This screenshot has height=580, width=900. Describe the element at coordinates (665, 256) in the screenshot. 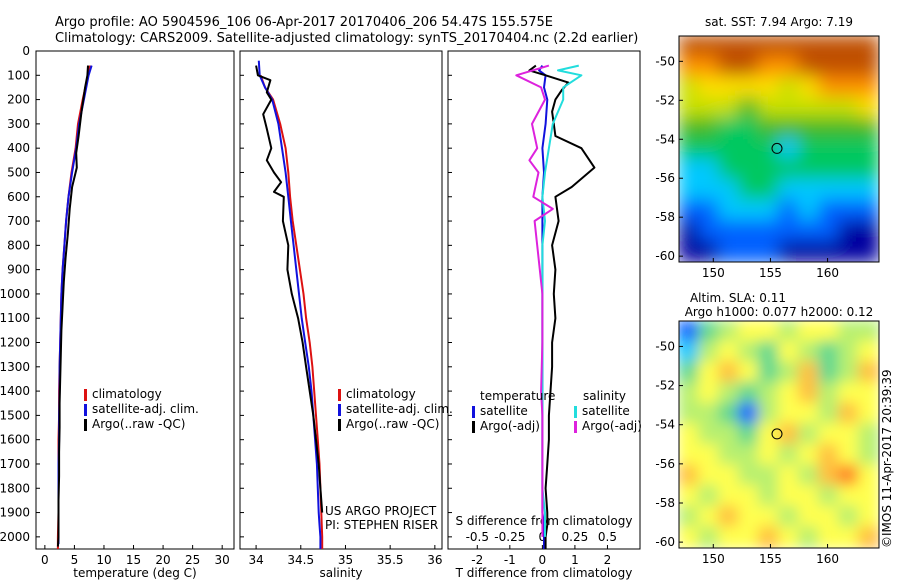

I see `sst-map-lat-label: -60` at that location.